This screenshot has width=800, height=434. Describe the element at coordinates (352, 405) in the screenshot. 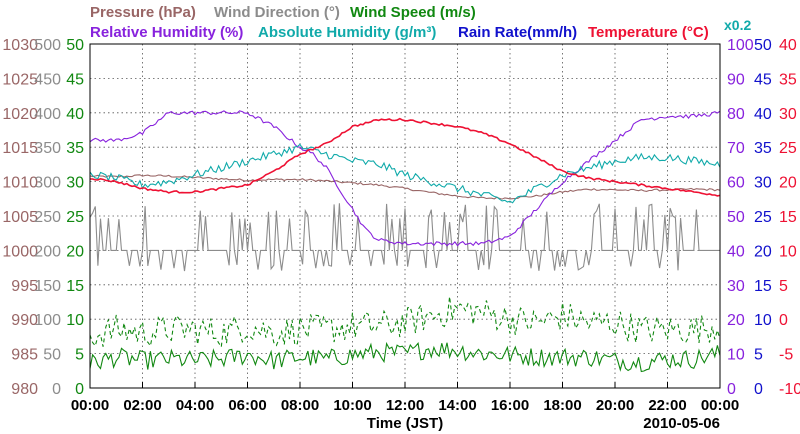

I see `x-tick-label: 10:00` at that location.